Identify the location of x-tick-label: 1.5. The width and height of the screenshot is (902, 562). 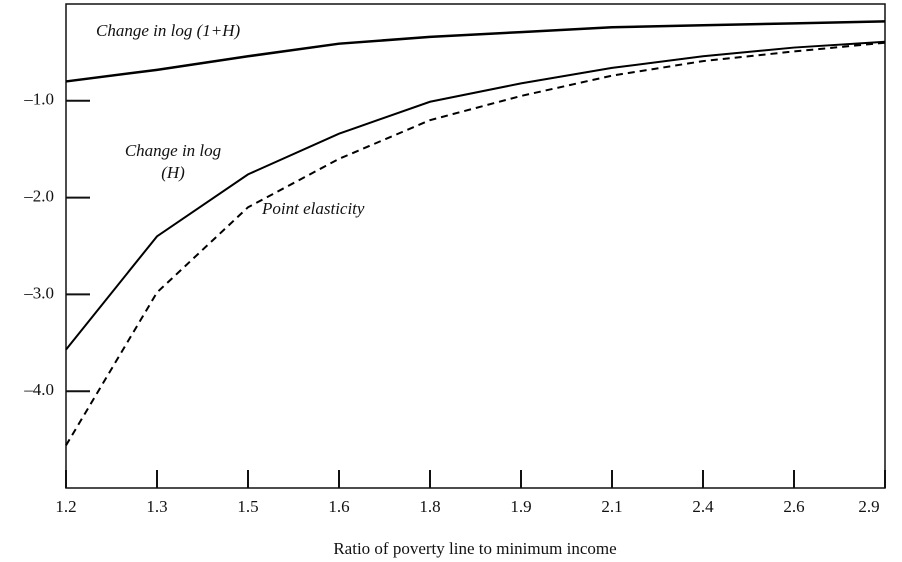
(247, 506).